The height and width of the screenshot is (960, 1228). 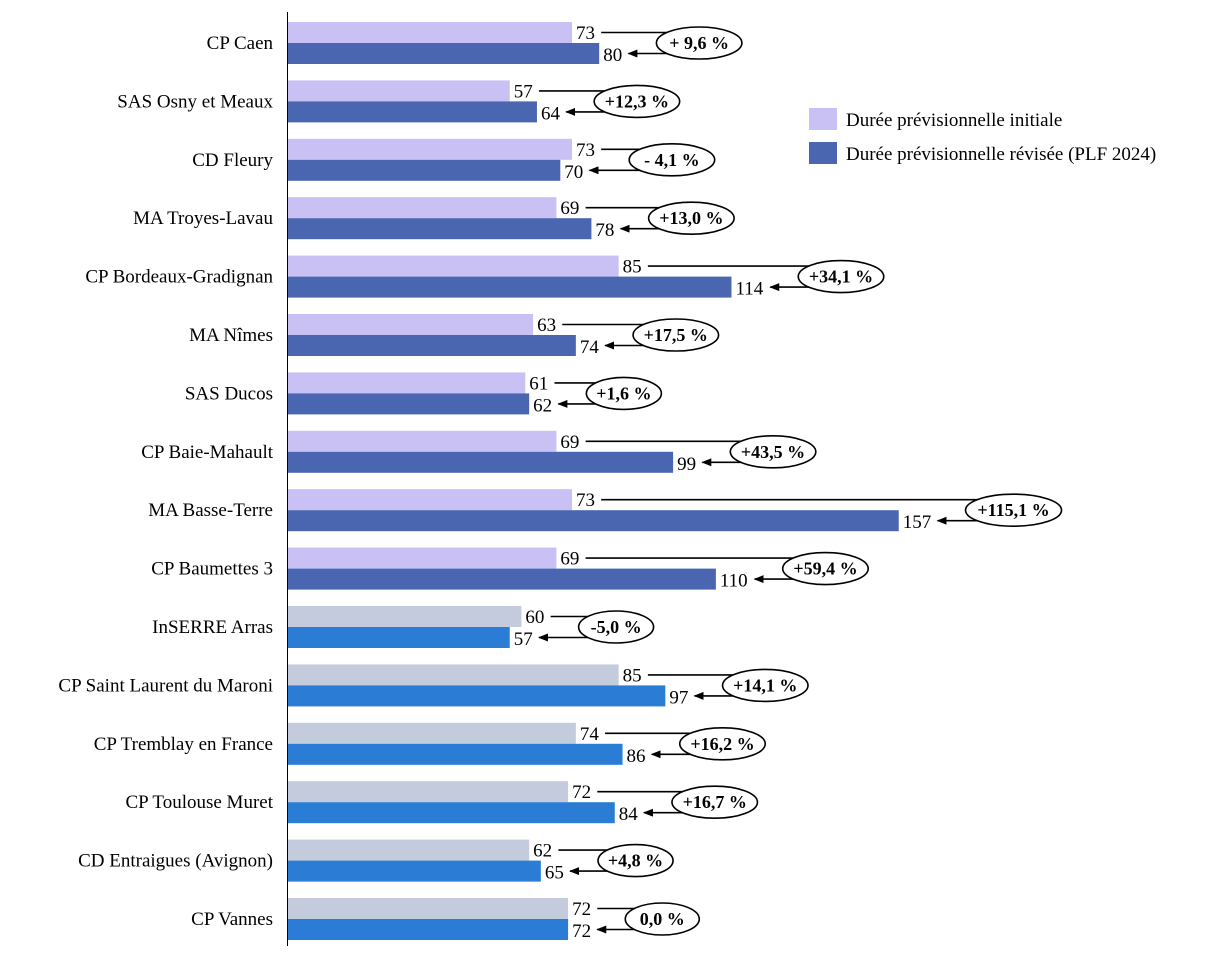 I want to click on value-label-revised: 110, so click(x=734, y=581).